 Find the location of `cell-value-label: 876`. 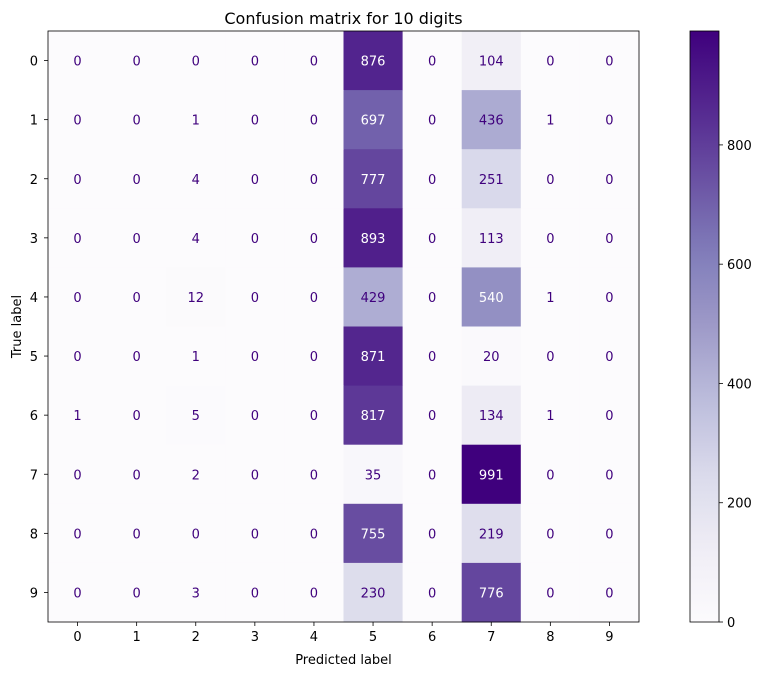

cell-value-label: 876 is located at coordinates (373, 62).